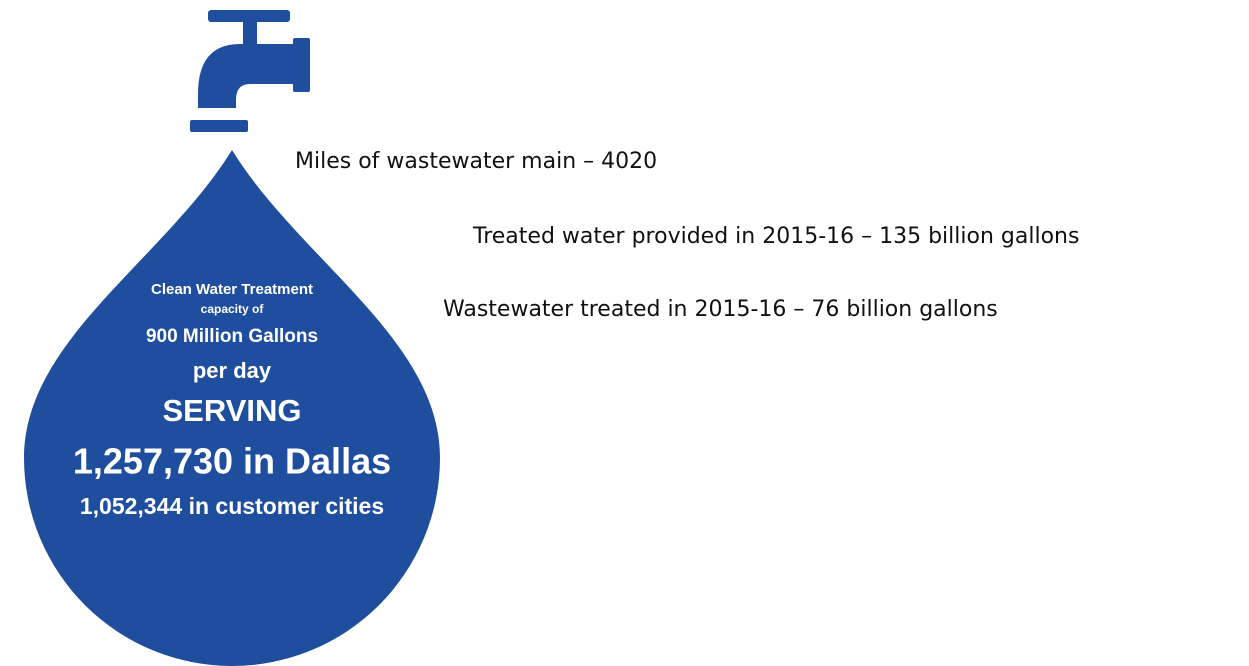  Describe the element at coordinates (232, 289) in the screenshot. I see `drop-text: Clean Water Treatment` at that location.